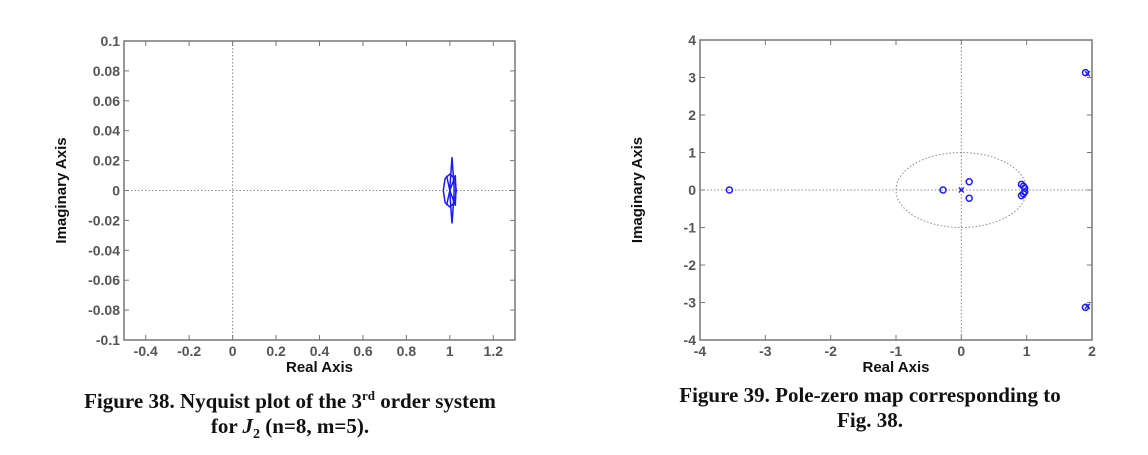  Describe the element at coordinates (765, 351) in the screenshot. I see `x-tick-label: -3` at that location.